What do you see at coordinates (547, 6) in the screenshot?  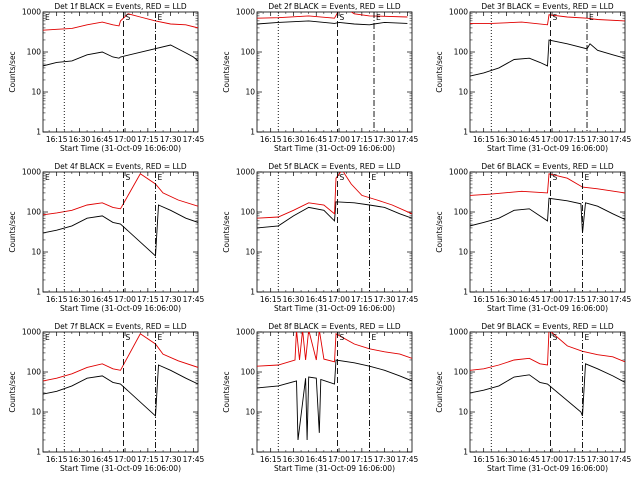 I see `chart-title: Det 3f BLACK = Events, RED = LLD` at bounding box center [547, 6].